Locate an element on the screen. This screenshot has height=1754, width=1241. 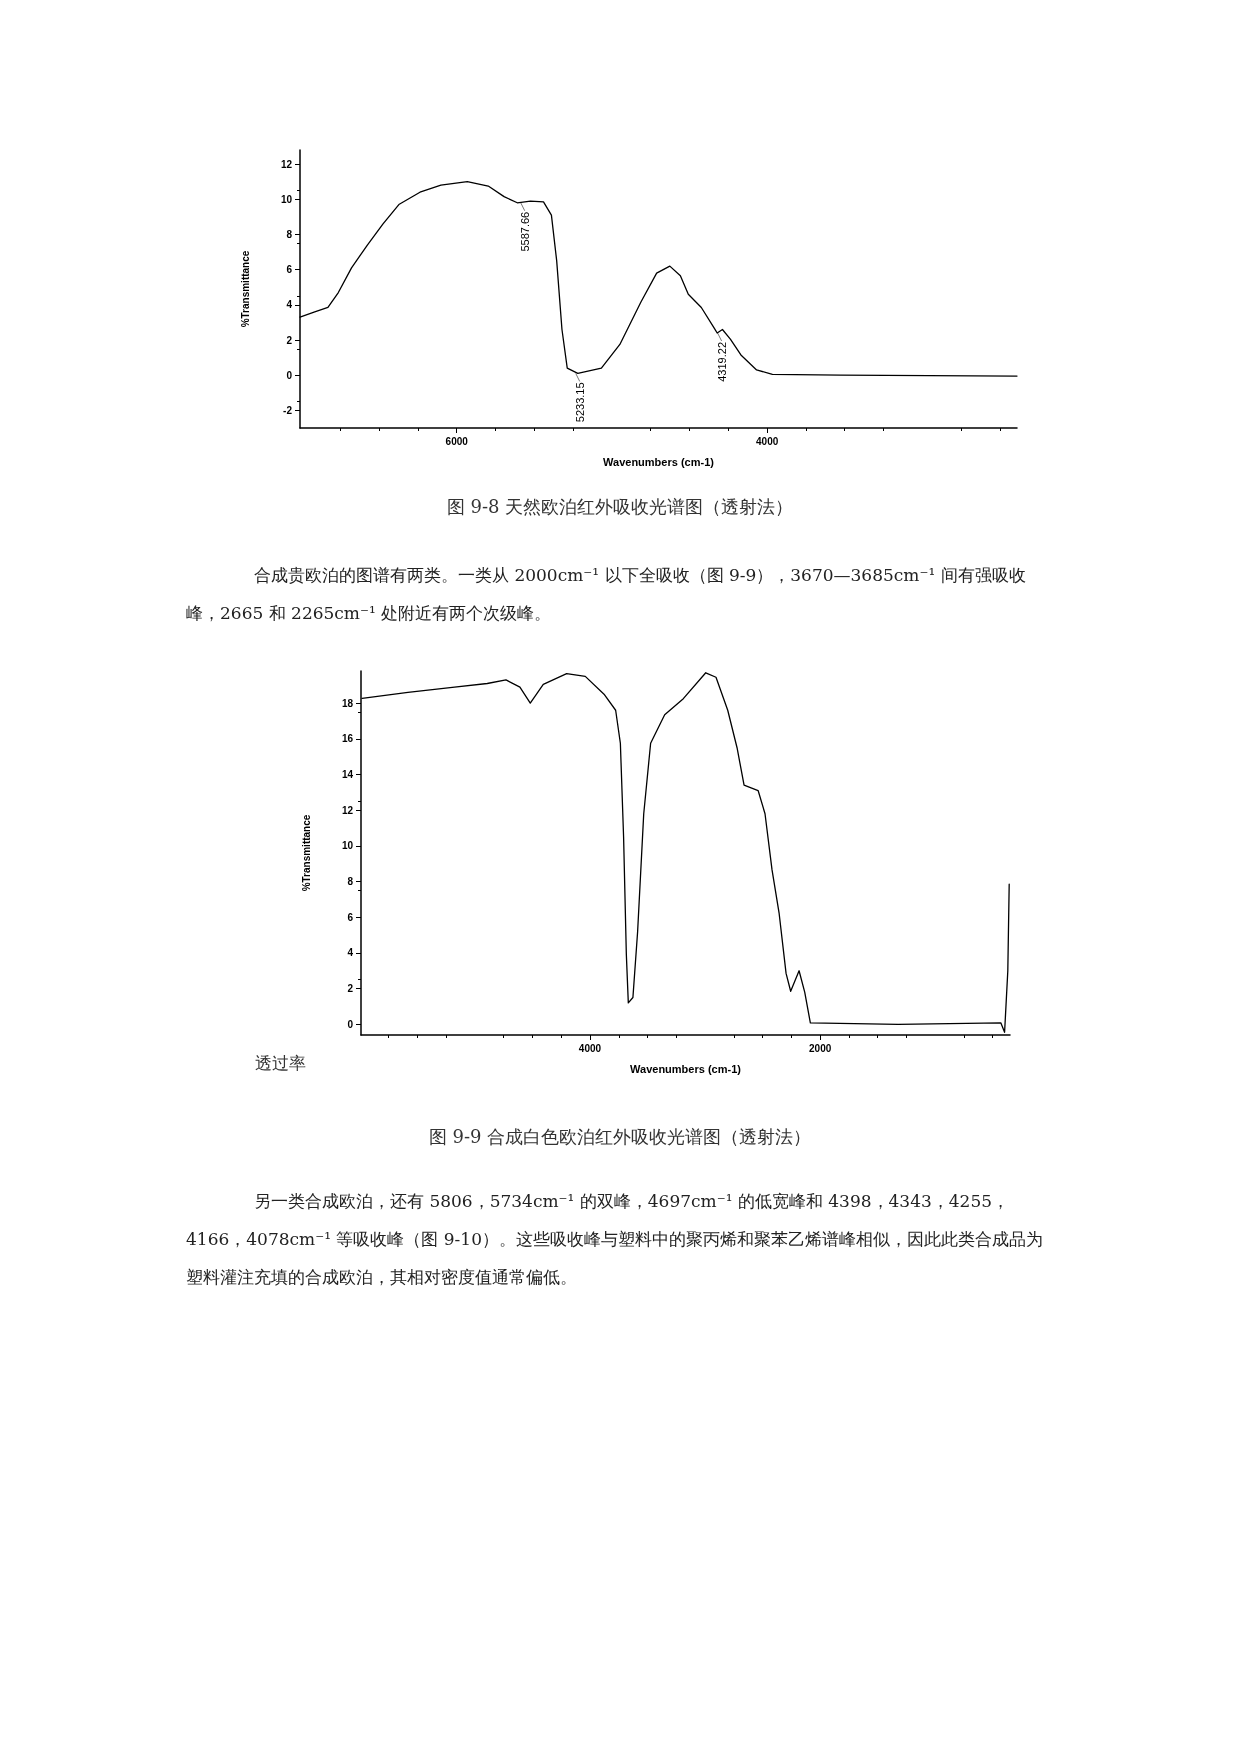
annotation: 5587.66 is located at coordinates (524, 231).